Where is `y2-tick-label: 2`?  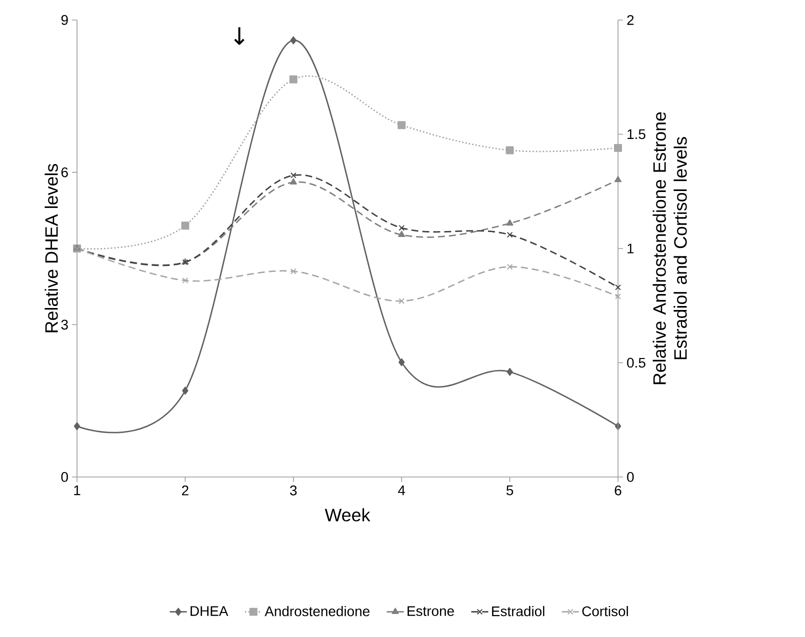 y2-tick-label: 2 is located at coordinates (630, 20).